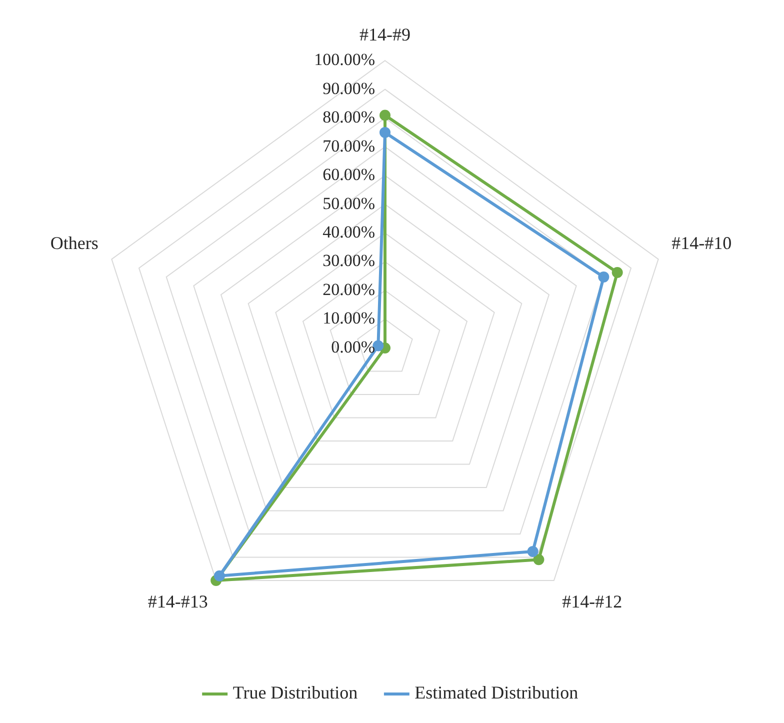 The height and width of the screenshot is (723, 784). What do you see at coordinates (348, 146) in the screenshot?
I see `y-tick-label: 70.00%` at bounding box center [348, 146].